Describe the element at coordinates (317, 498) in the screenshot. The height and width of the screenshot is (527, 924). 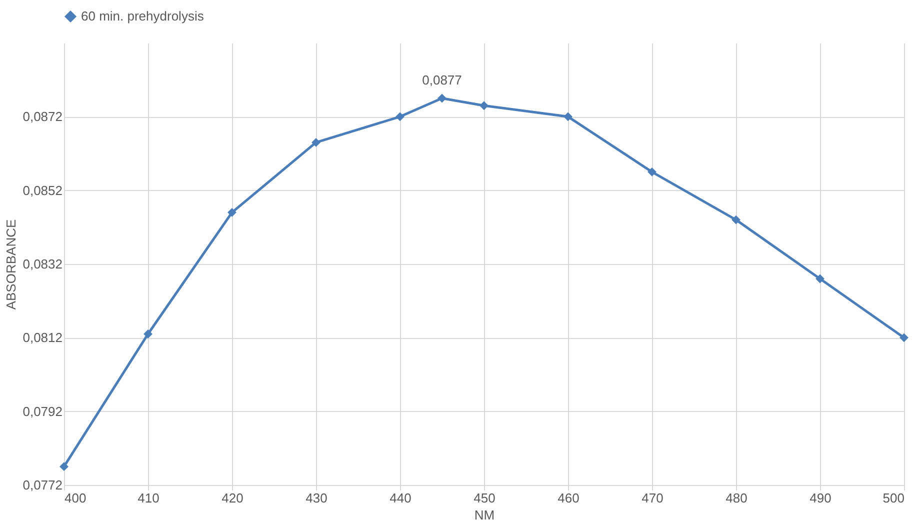
I see `x-tick-label: 430` at that location.